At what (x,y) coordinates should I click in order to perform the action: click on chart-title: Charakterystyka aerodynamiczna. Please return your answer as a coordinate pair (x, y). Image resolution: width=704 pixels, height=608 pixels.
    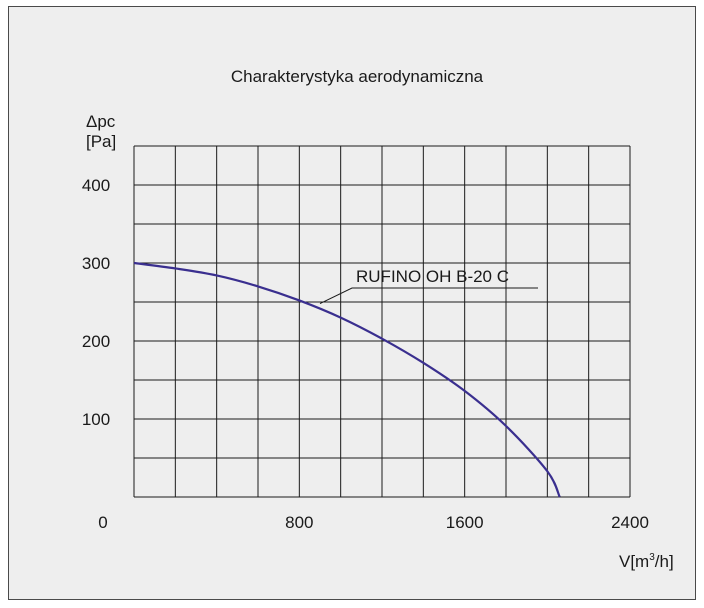
    Looking at the image, I should click on (357, 76).